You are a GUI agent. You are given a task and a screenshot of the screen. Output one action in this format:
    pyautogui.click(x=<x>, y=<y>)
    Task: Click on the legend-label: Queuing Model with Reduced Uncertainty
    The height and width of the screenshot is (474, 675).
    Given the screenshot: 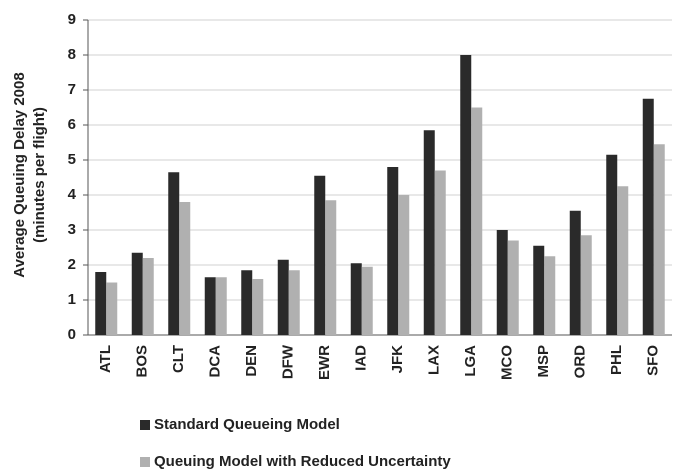 What is the action you would take?
    pyautogui.click(x=302, y=461)
    